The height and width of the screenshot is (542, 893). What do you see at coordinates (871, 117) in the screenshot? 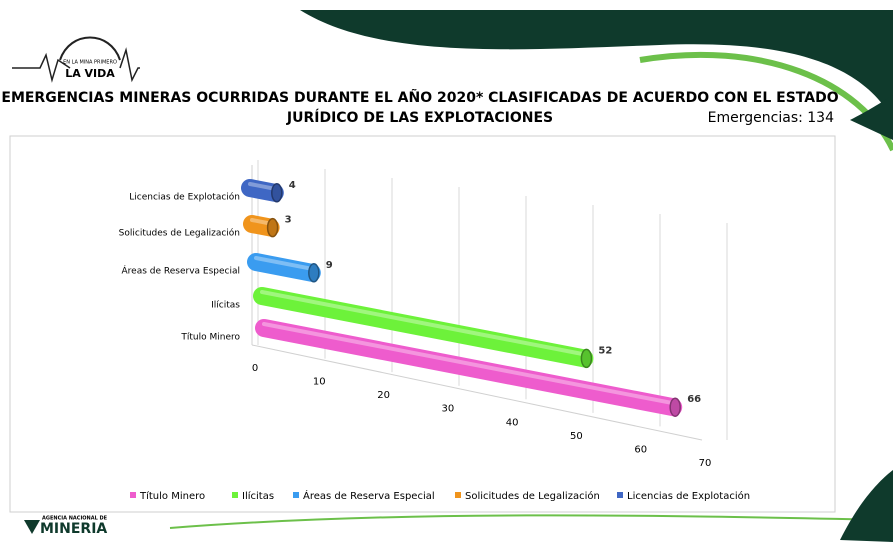
I see `decor-corner` at bounding box center [871, 117].